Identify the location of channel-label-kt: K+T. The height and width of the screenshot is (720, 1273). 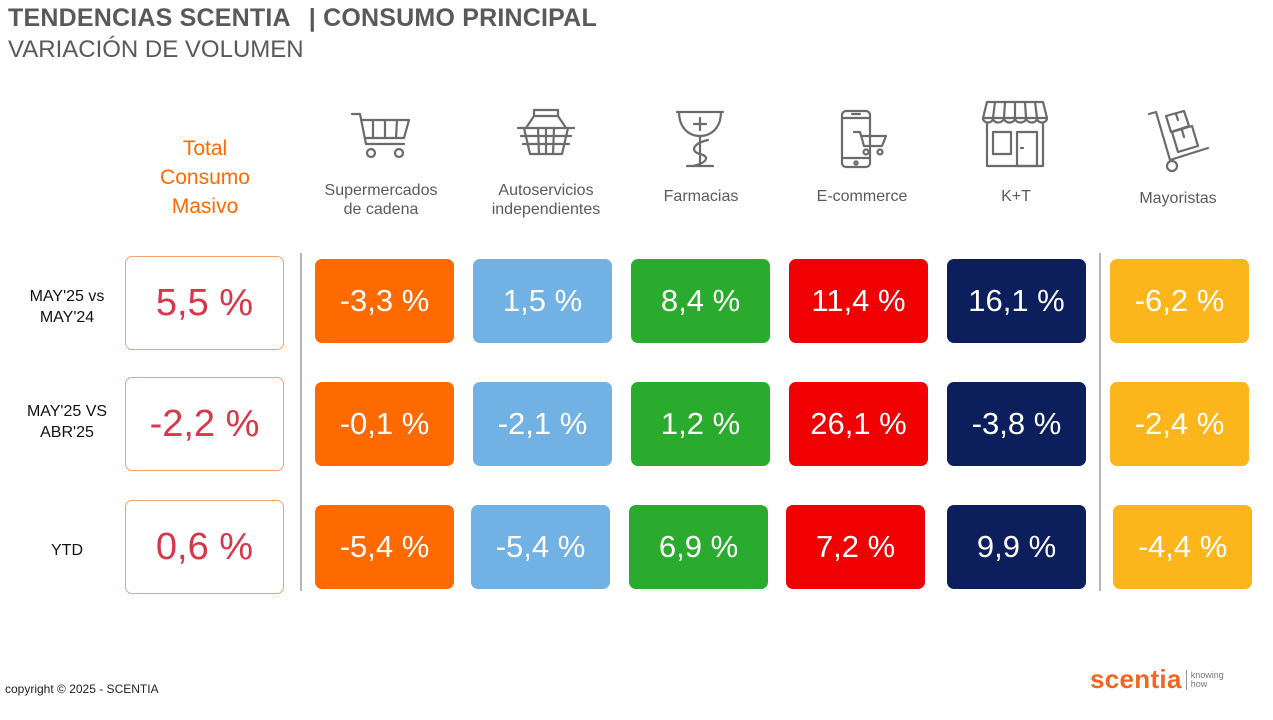
(1016, 196).